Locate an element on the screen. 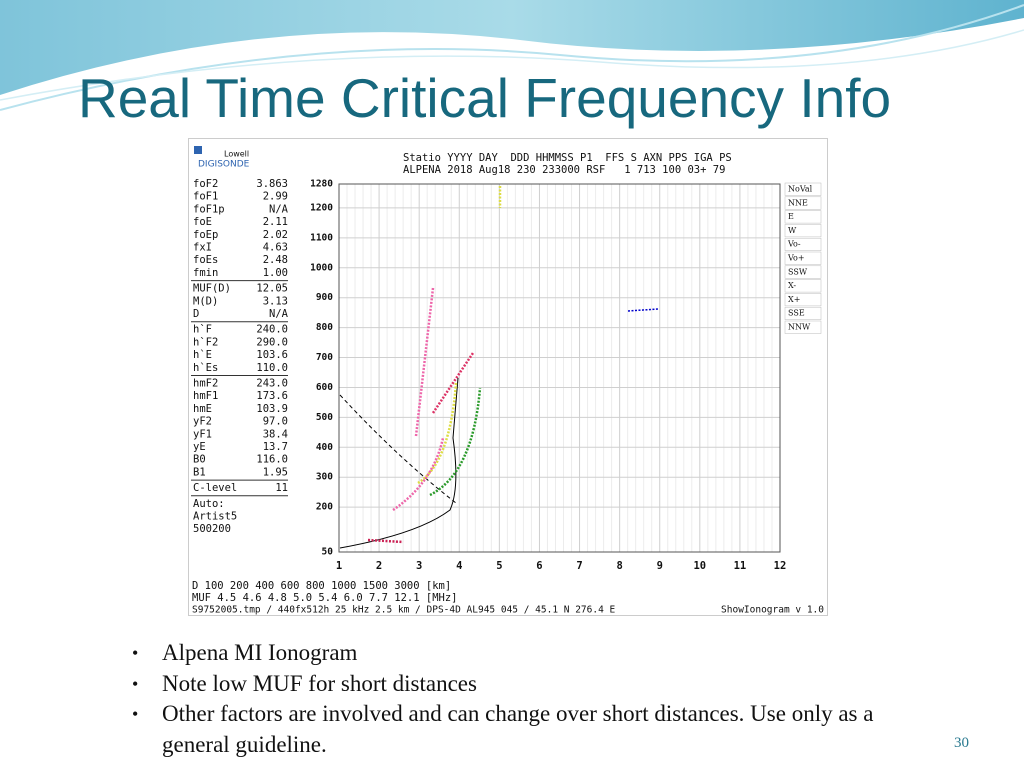 This screenshot has height=768, width=1024. legend-label: SSE is located at coordinates (796, 313).